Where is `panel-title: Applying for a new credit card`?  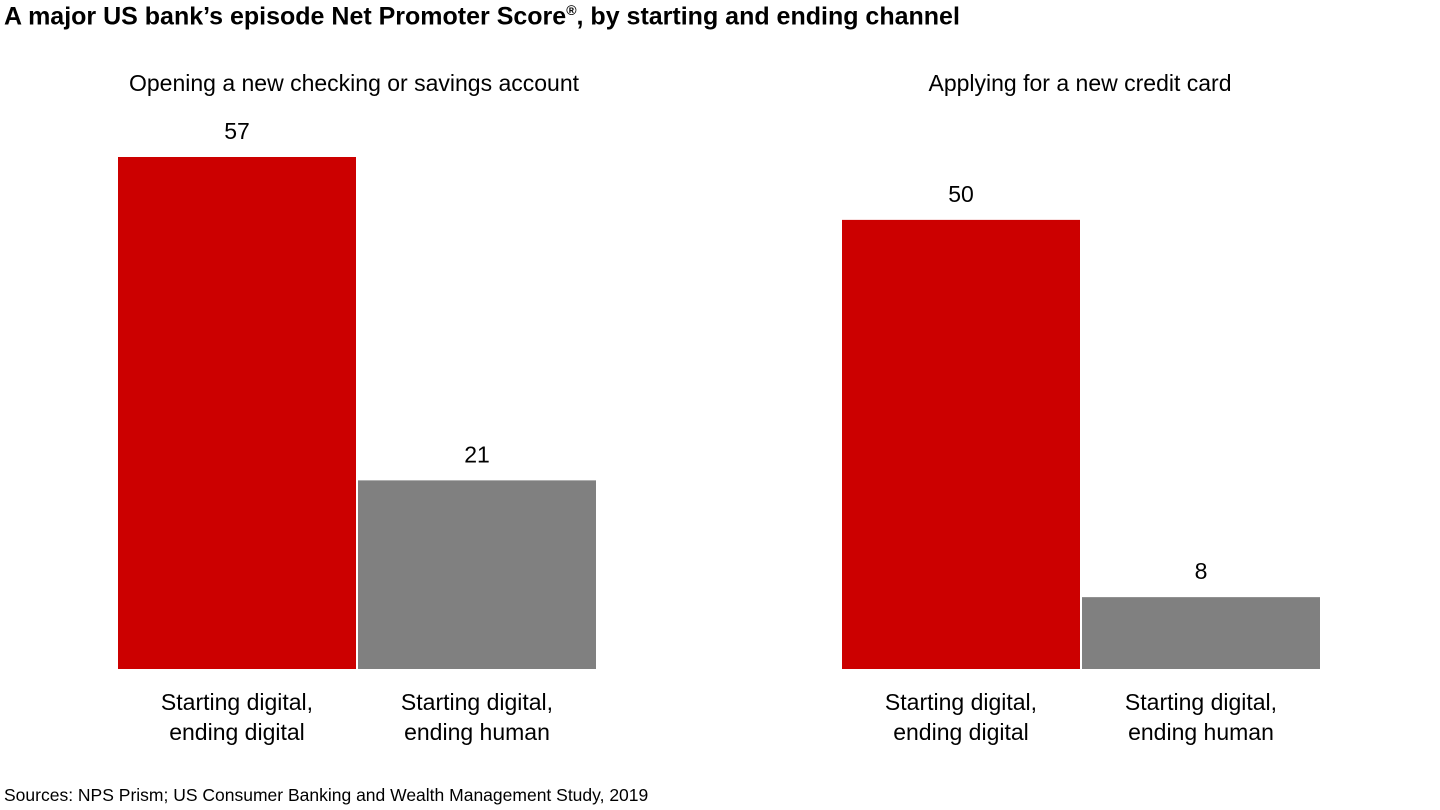 panel-title: Applying for a new credit card is located at coordinates (1080, 83).